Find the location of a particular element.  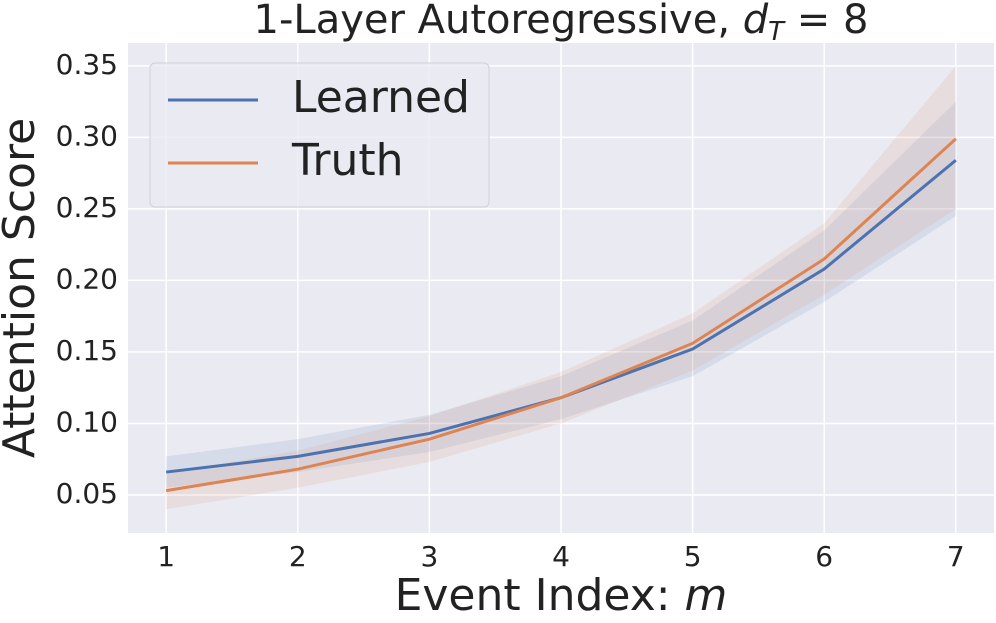

title-text: = 8 is located at coordinates (826, 21).